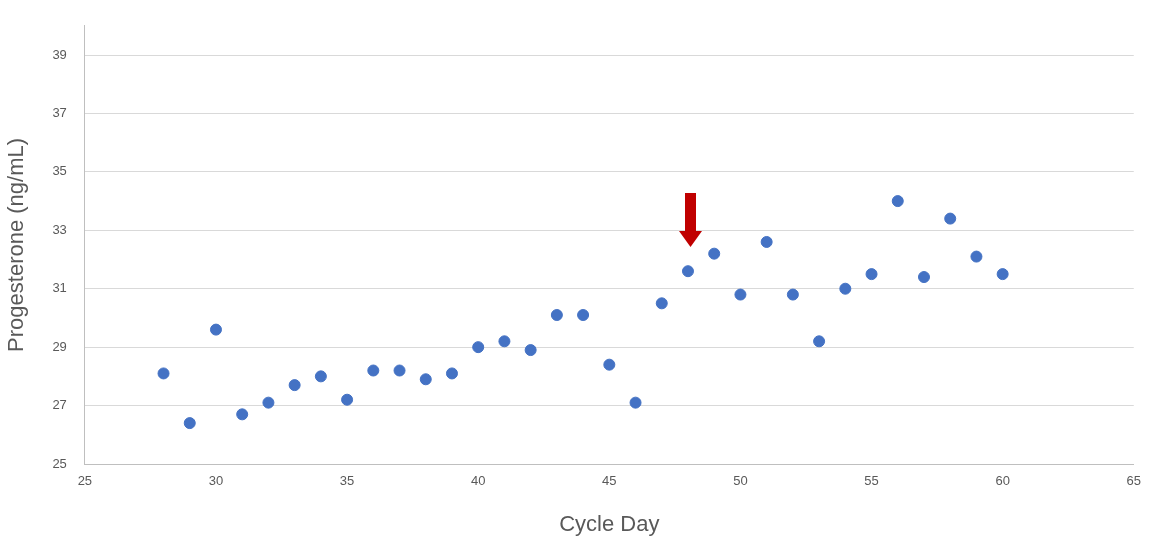 Image resolution: width=1151 pixels, height=542 pixels. I want to click on y-tick-label: 33, so click(59, 229).